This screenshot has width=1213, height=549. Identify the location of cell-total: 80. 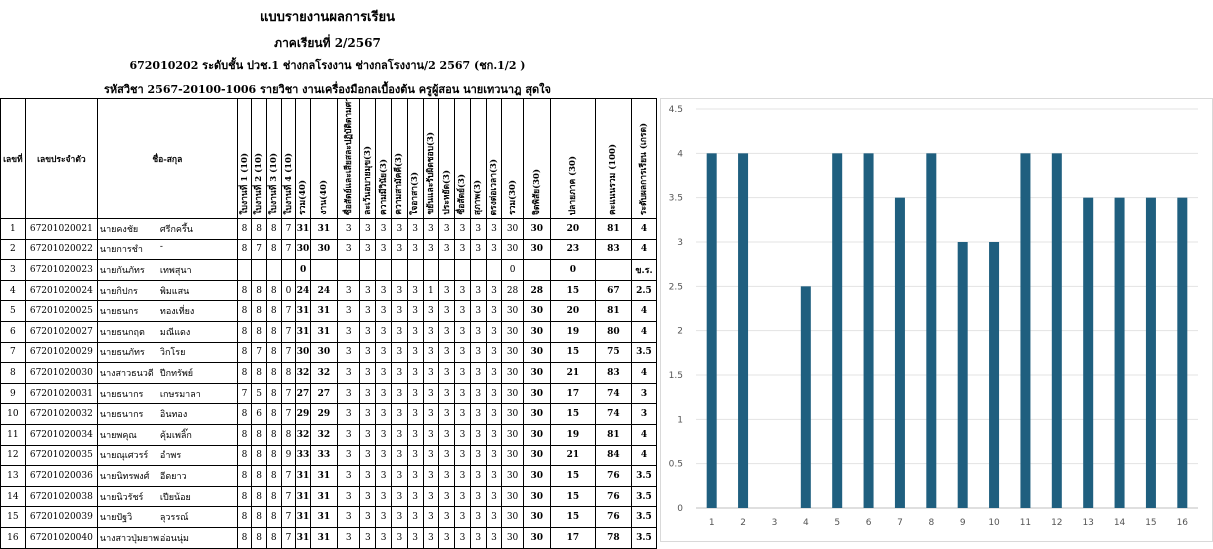
(613, 331).